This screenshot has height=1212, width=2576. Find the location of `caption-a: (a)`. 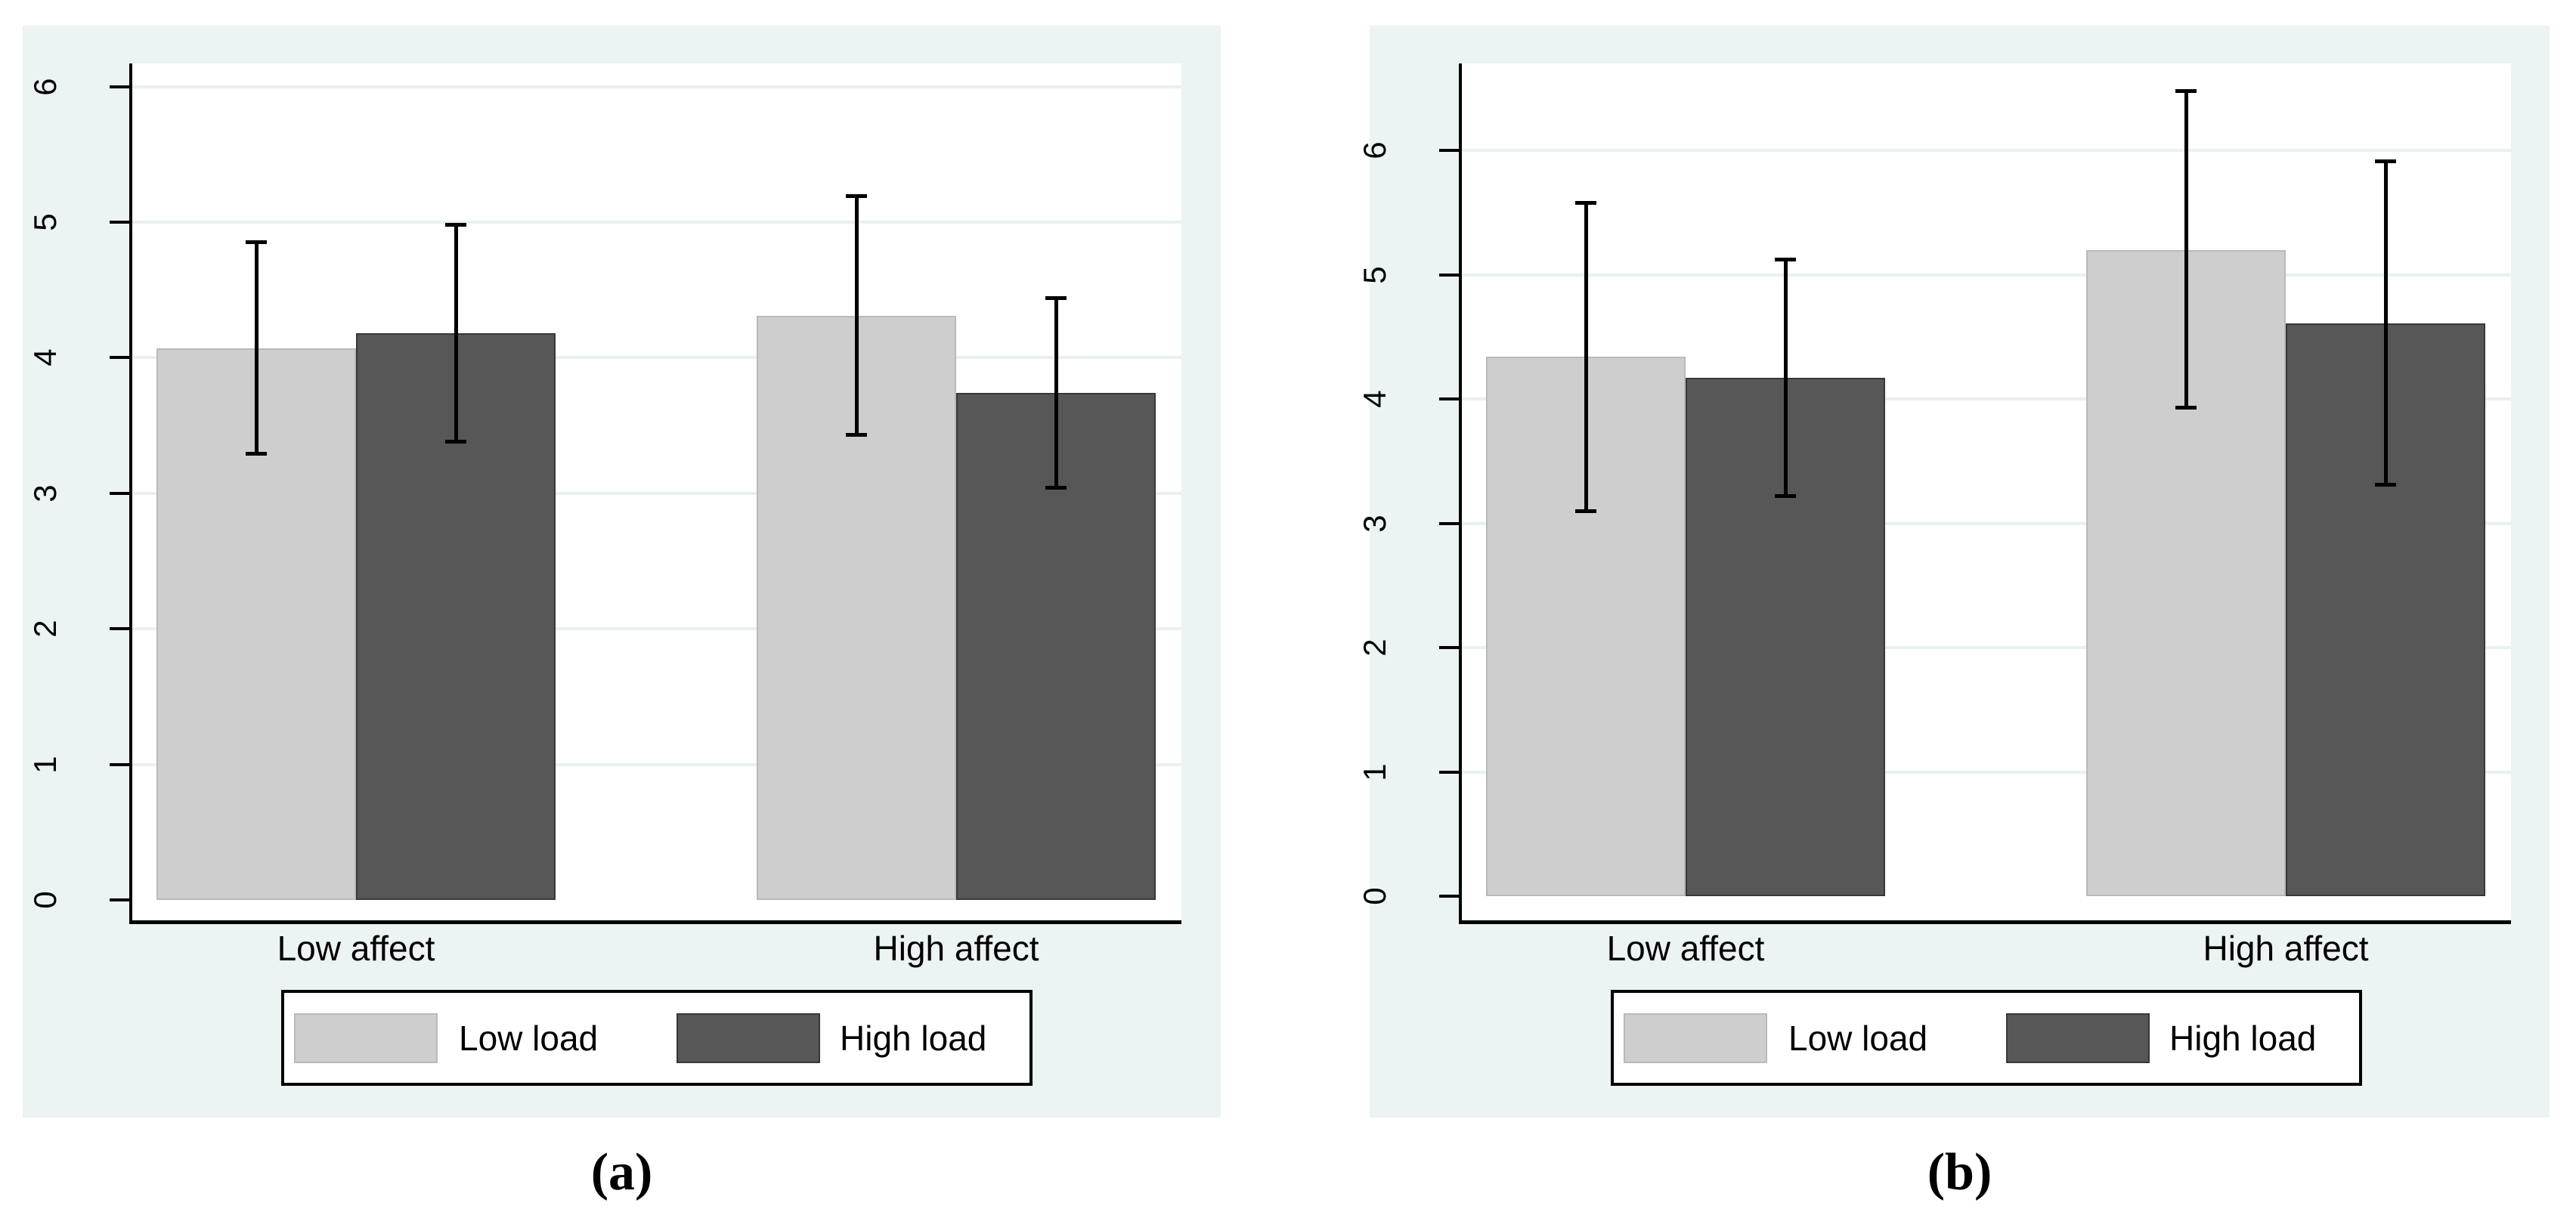

caption-a: (a) is located at coordinates (621, 1172).